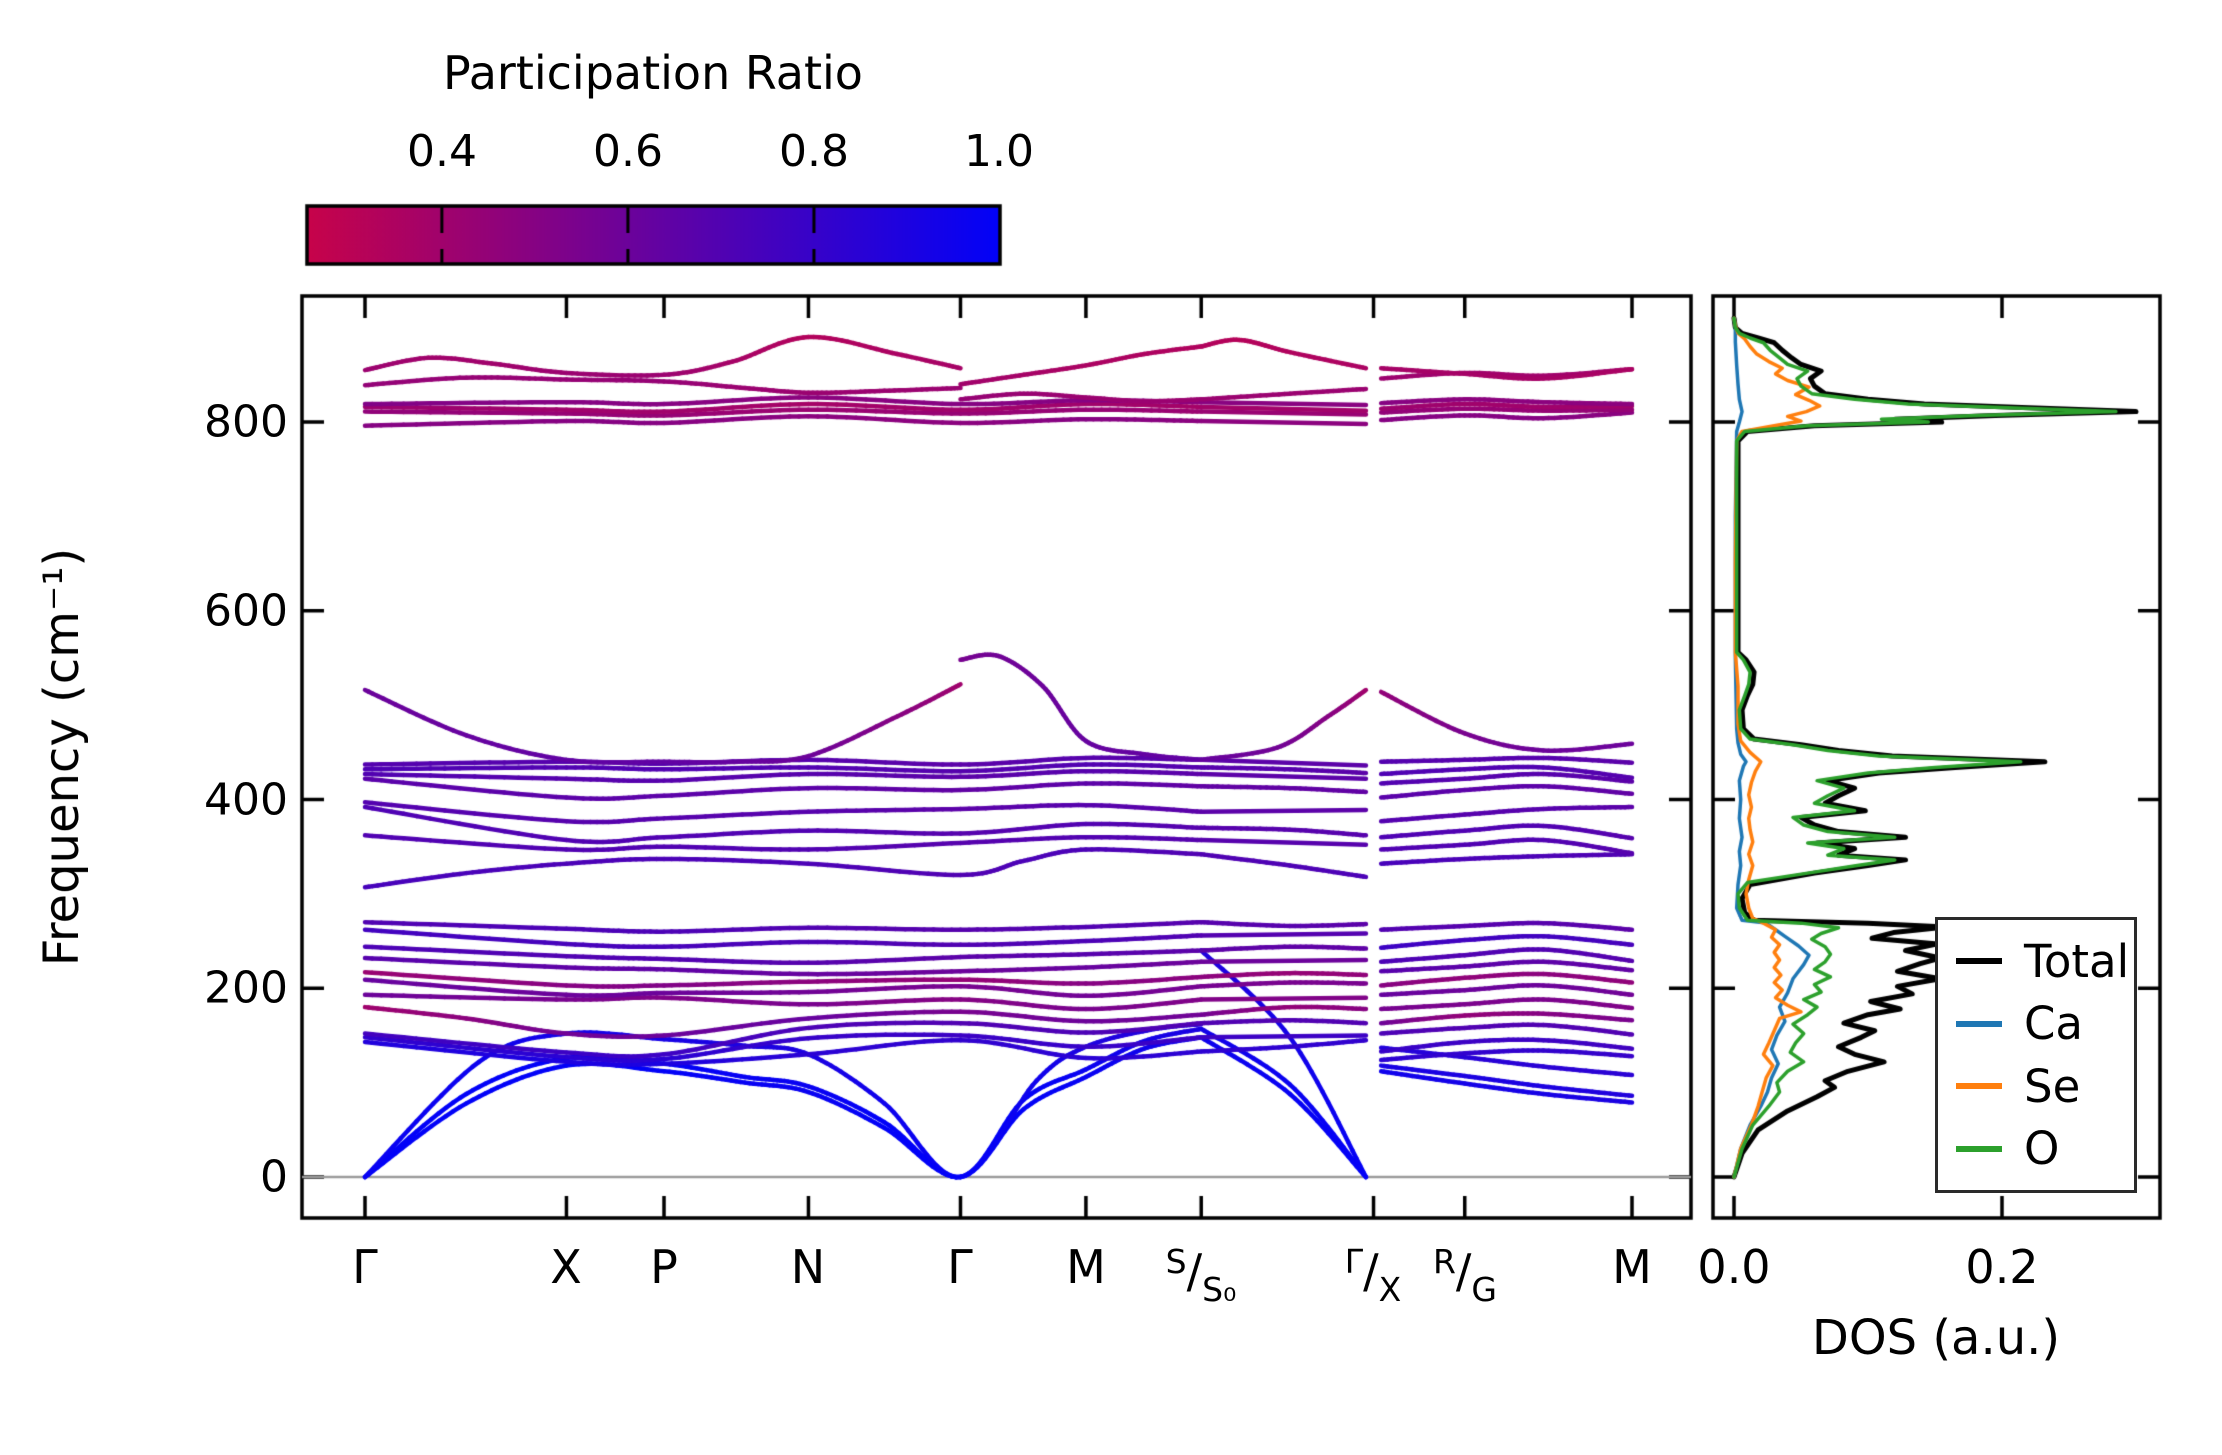  What do you see at coordinates (628, 151) in the screenshot?
I see `colorbar-tick-0.6: 0.6` at bounding box center [628, 151].